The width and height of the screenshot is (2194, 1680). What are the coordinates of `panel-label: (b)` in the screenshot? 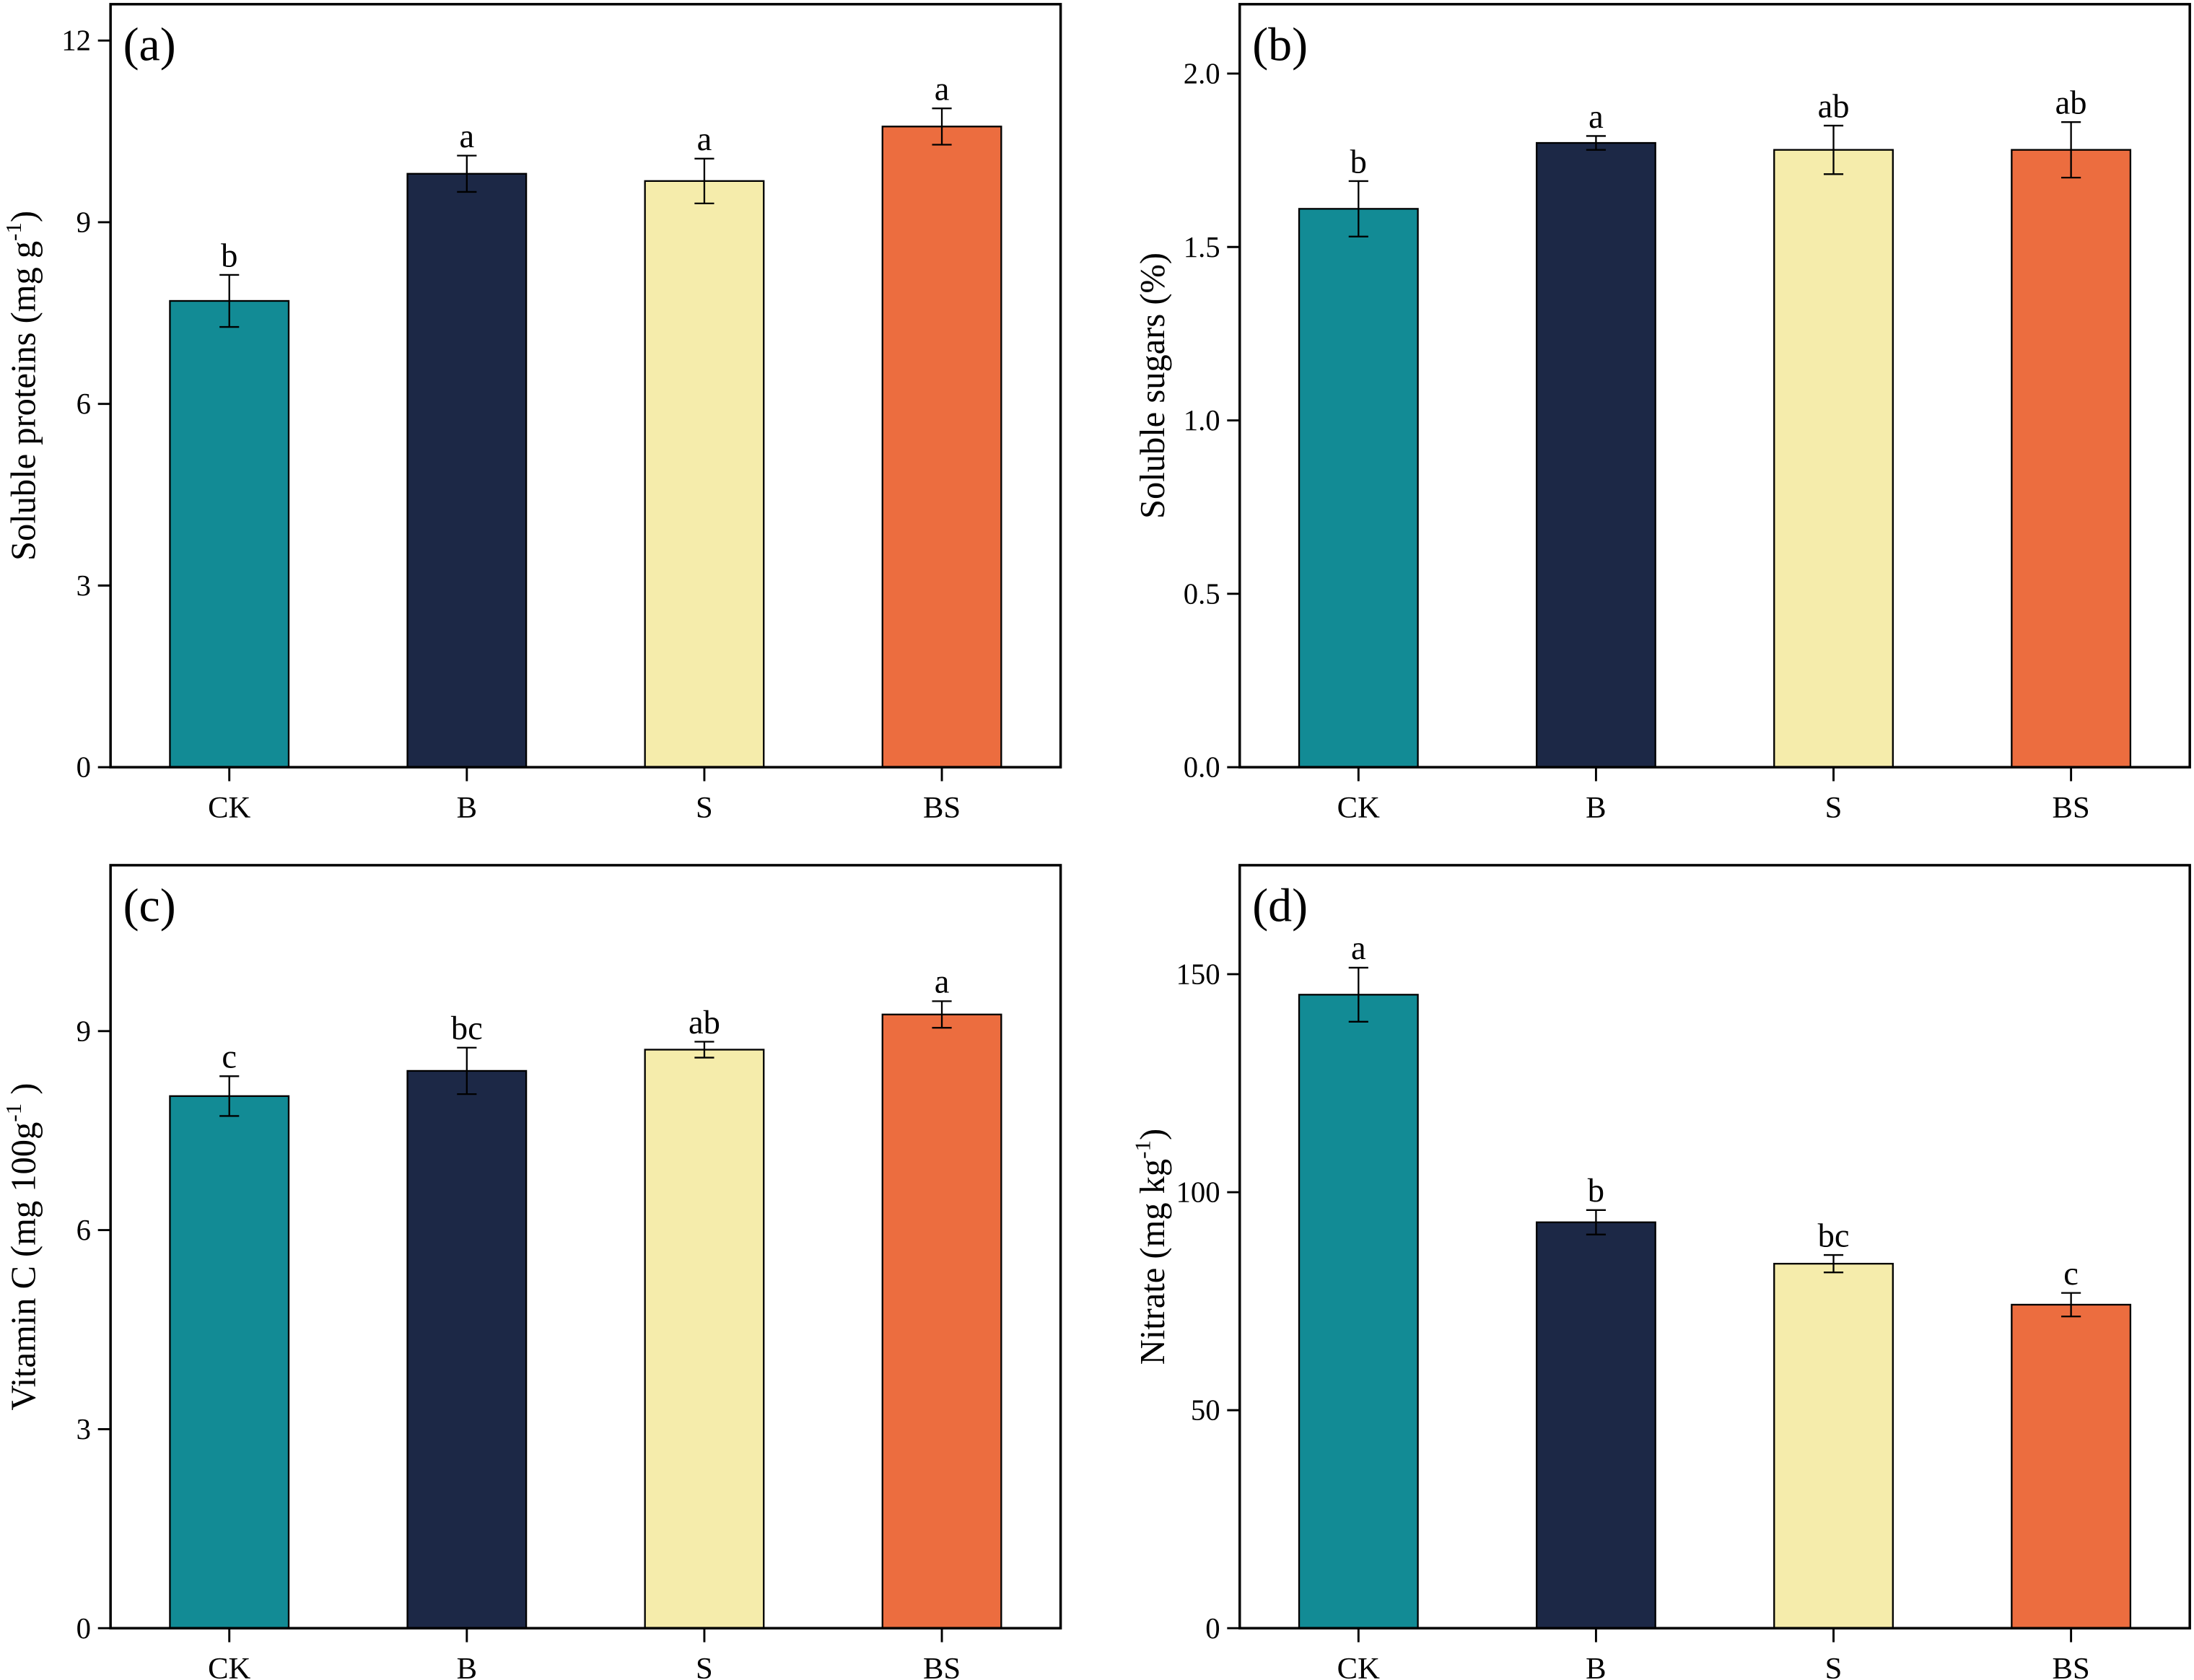 It's located at (1280, 44).